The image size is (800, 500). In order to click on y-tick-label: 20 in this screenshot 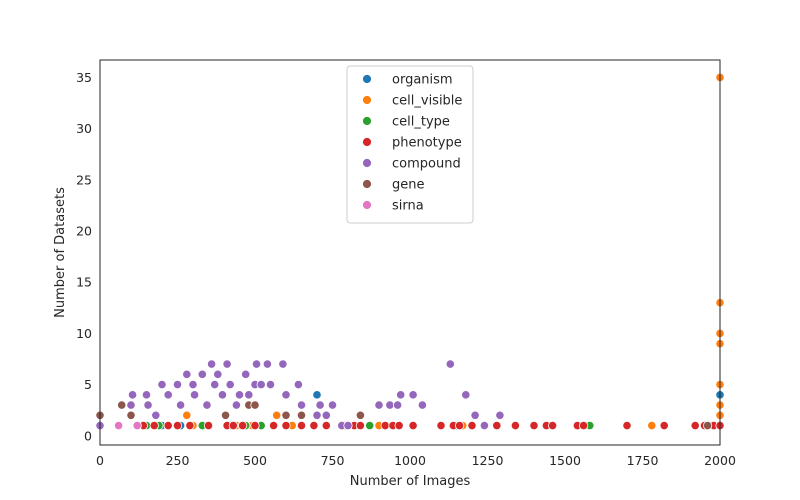, I will do `click(84, 230)`.